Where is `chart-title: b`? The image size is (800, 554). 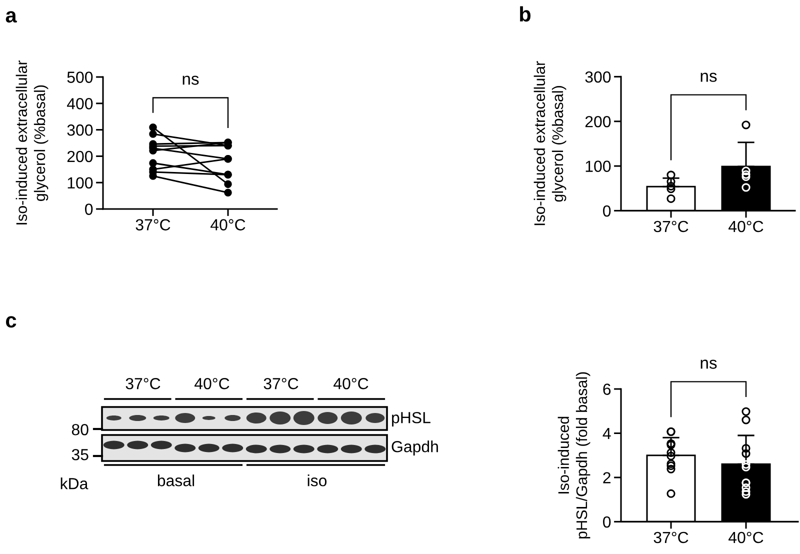
chart-title: b is located at coordinates (525, 14).